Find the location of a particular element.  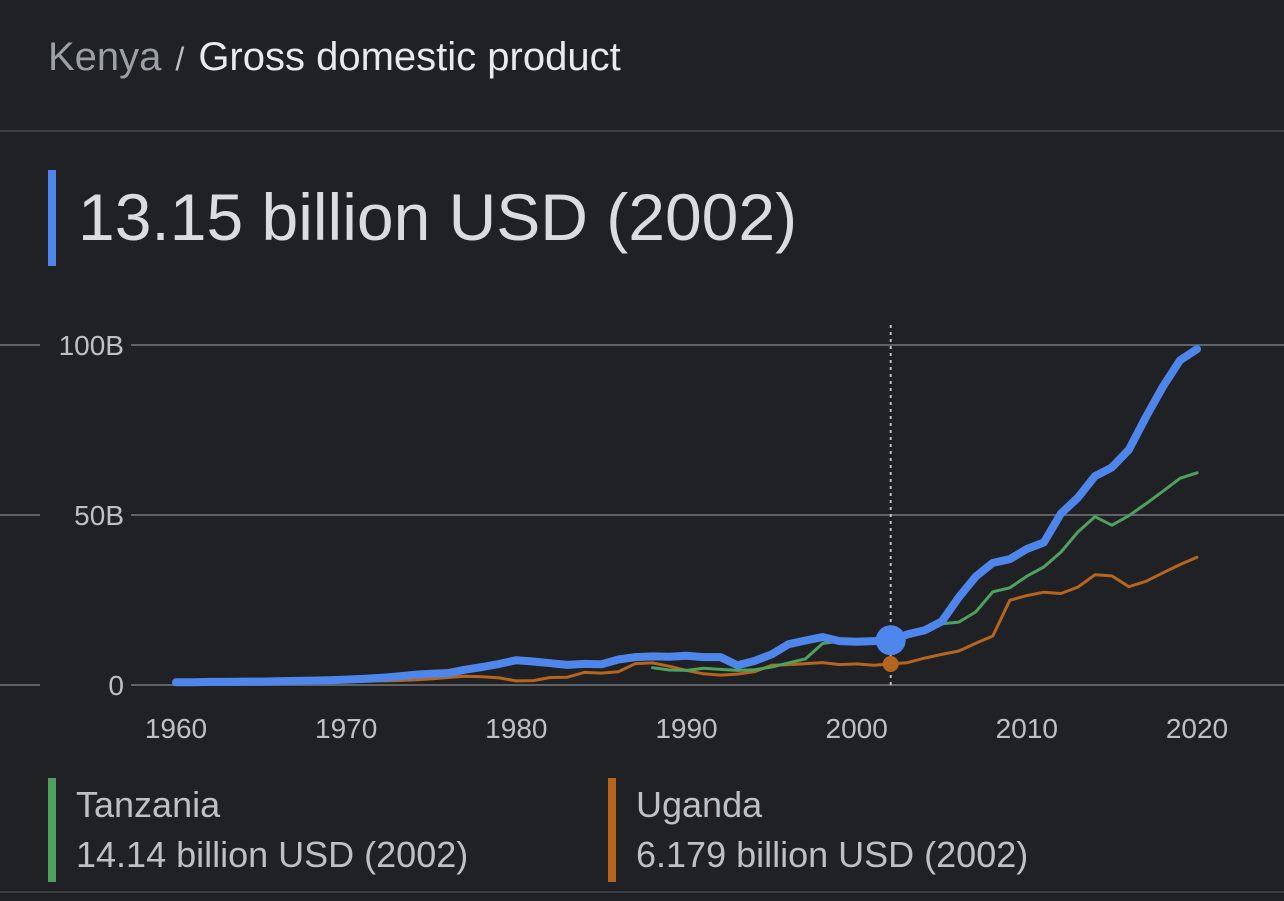

legend-name-tanzania: Tanzania is located at coordinates (148, 804).